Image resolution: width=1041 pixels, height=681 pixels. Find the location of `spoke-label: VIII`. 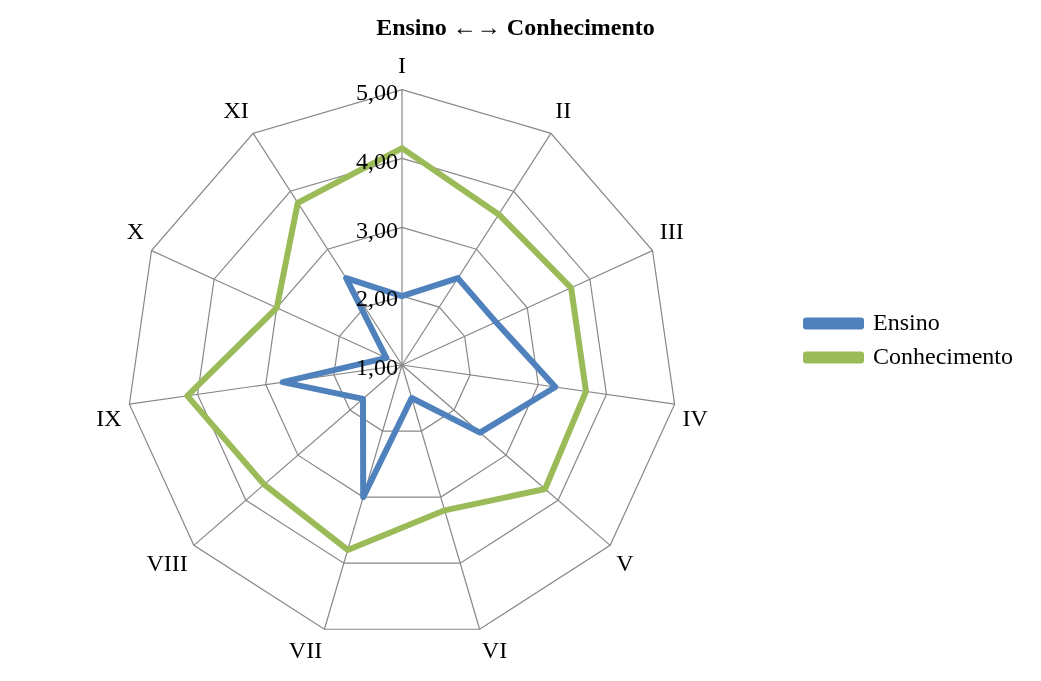

spoke-label: VIII is located at coordinates (167, 563).